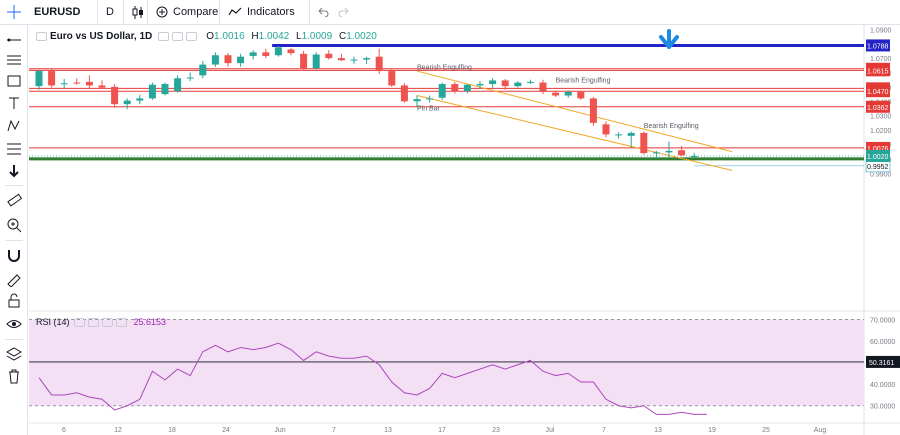 This screenshot has width=900, height=435. Describe the element at coordinates (101, 36) in the screenshot. I see `legend-title: Euro vs US Dollar, 1D` at that location.